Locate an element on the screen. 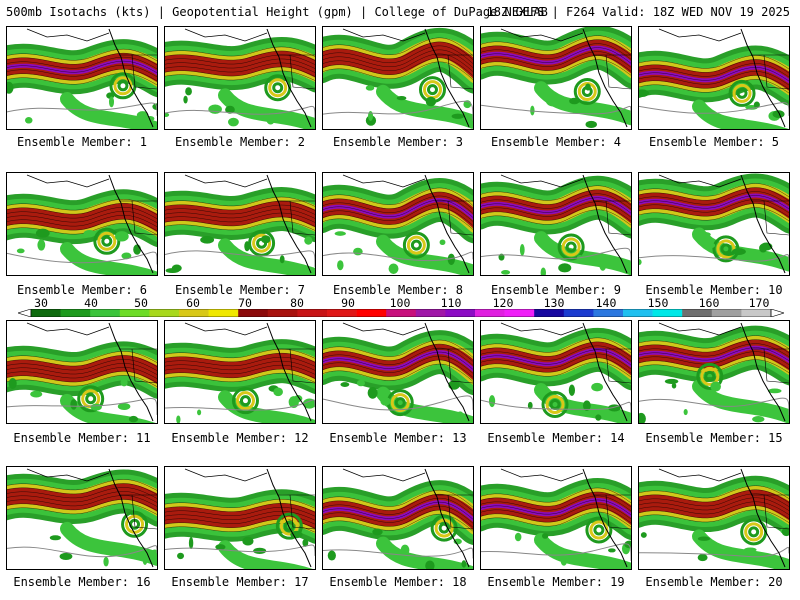  colorbar-tick-label: 50 is located at coordinates (141, 303).